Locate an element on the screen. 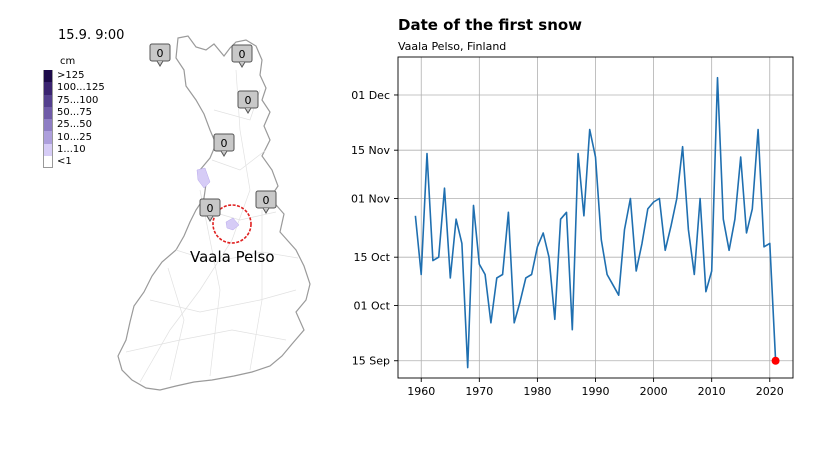  y-tick-label: 15 Oct is located at coordinates (371, 257).